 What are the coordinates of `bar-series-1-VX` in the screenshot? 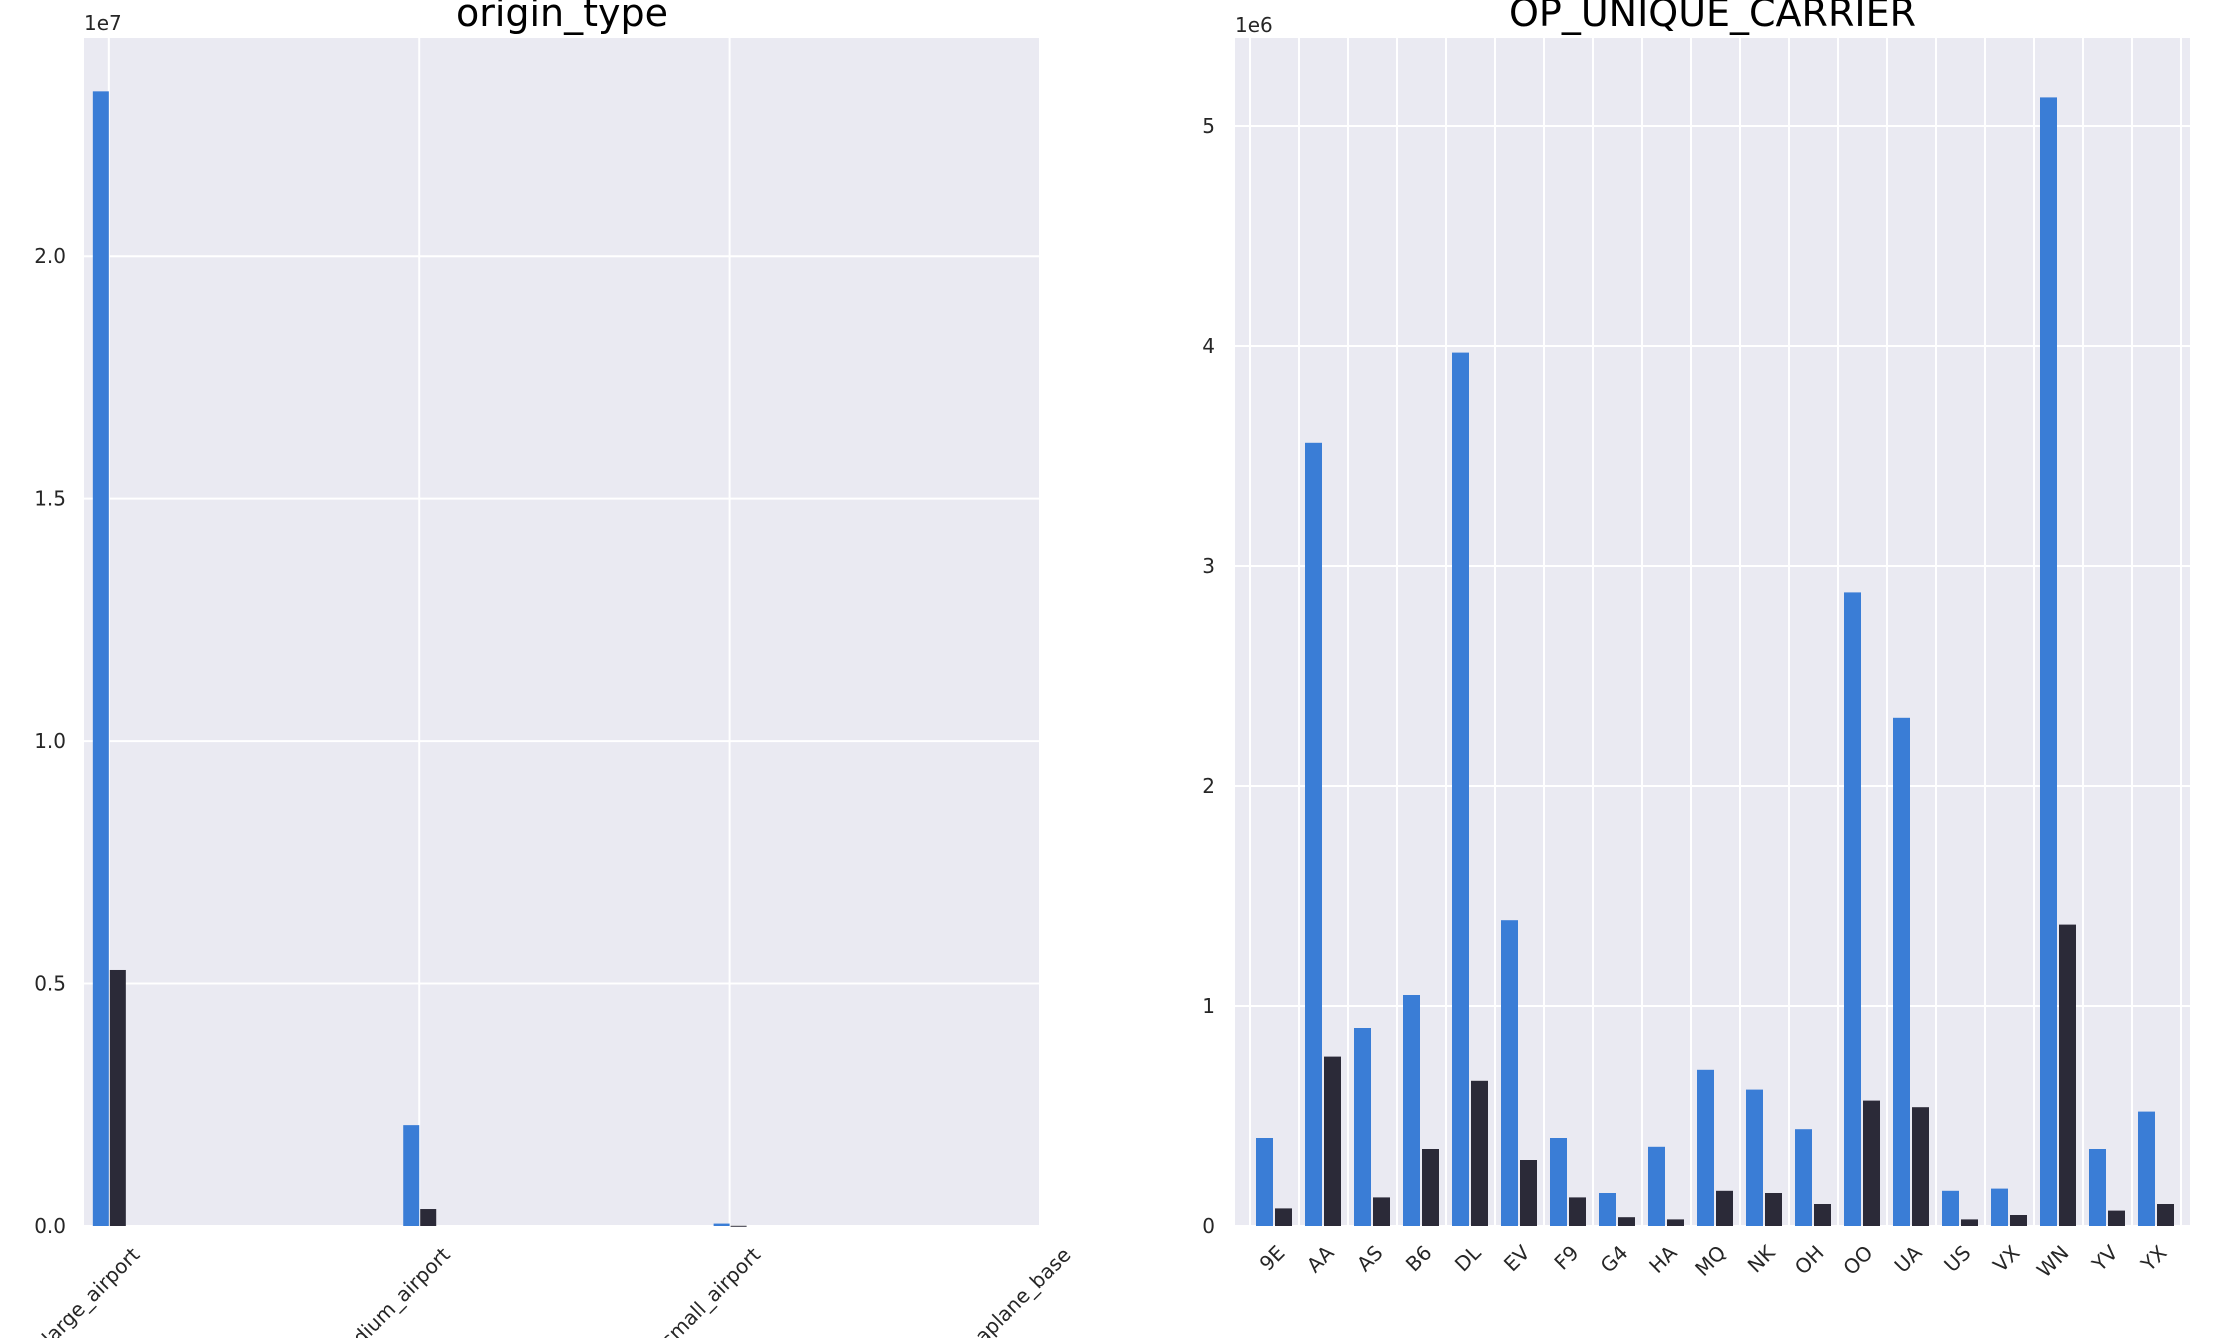 It's located at (1999, 1207).